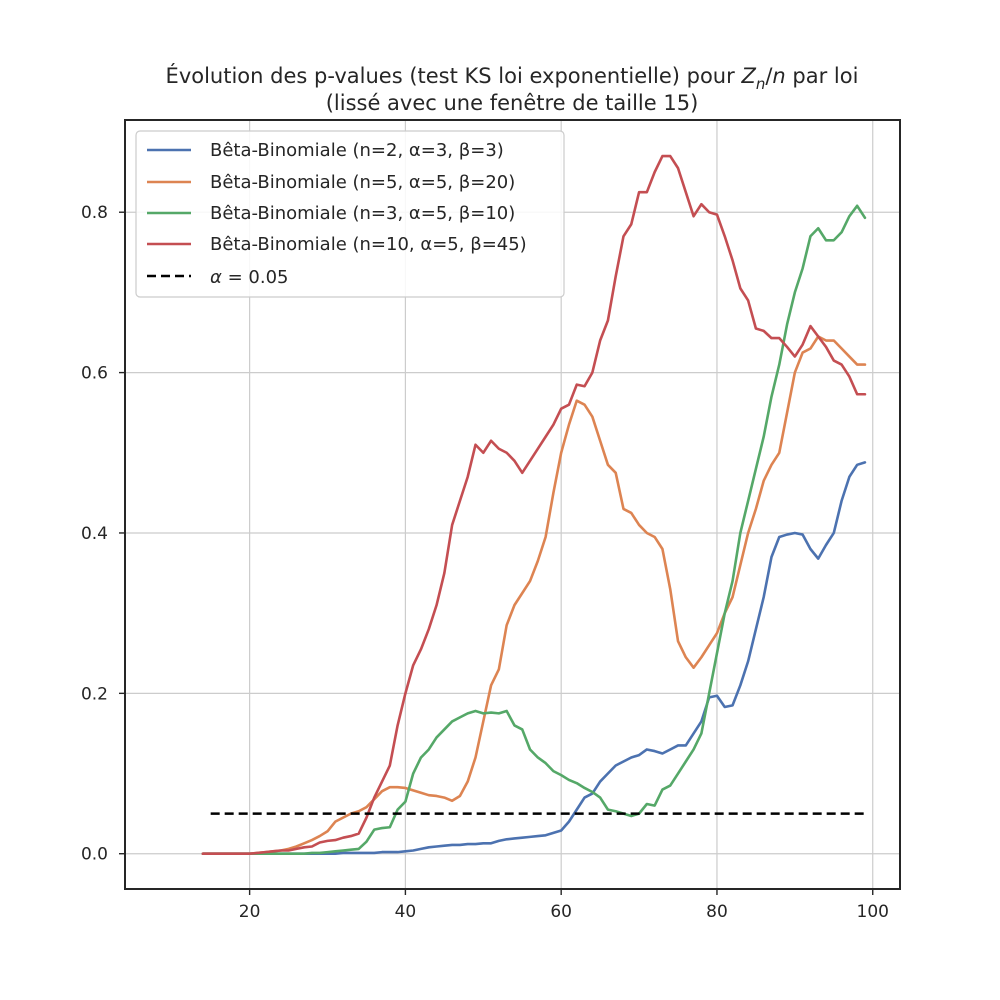 This screenshot has width=1000, height=1000. I want to click on legend-box, so click(350, 214).